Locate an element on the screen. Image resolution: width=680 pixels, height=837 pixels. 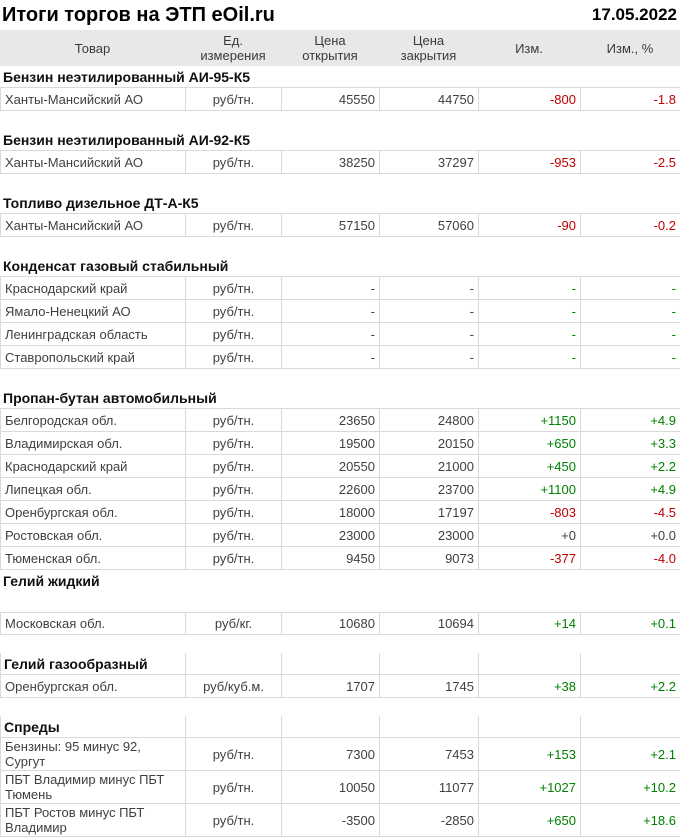
open-price-cell: 57150 is located at coordinates (331, 225).